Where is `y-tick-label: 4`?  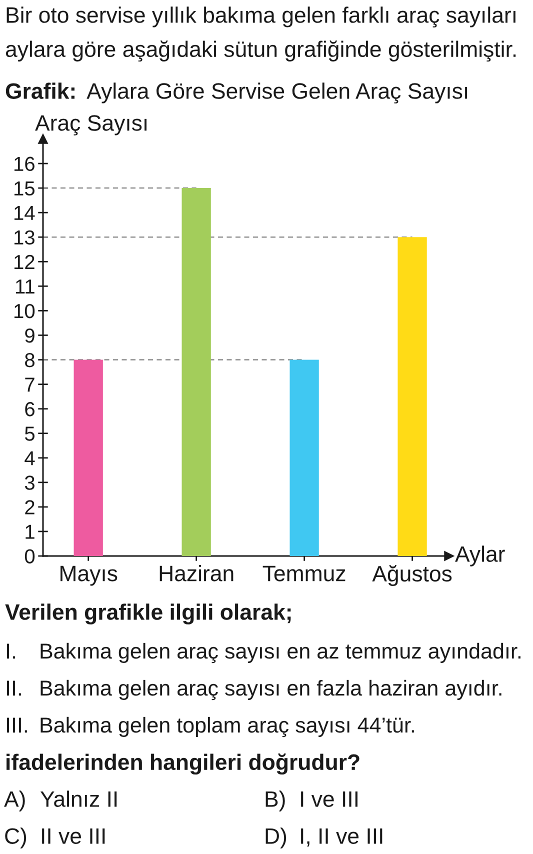 y-tick-label: 4 is located at coordinates (29, 458).